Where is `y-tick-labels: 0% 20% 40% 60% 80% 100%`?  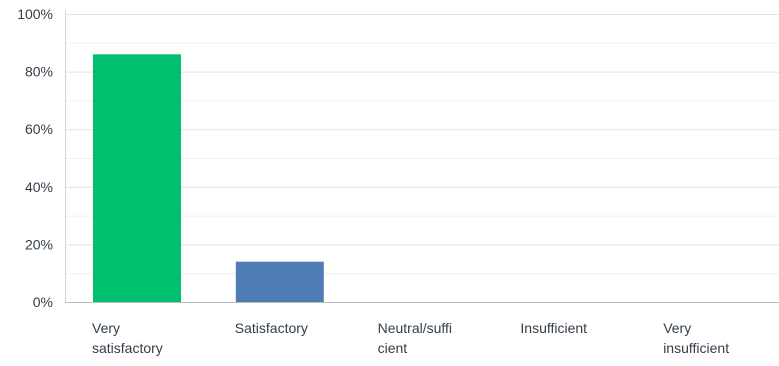 y-tick-labels: 0% 20% 40% 60% 80% 100% is located at coordinates (35, 158).